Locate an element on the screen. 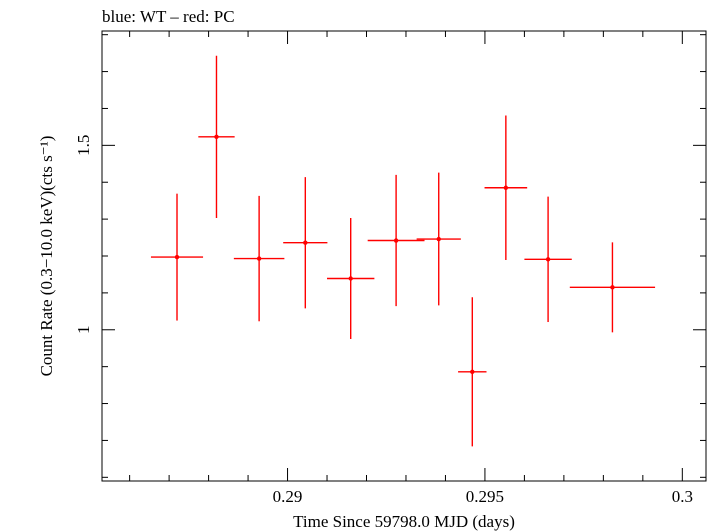  y-tick-labels: 11.5 is located at coordinates (83, 234).